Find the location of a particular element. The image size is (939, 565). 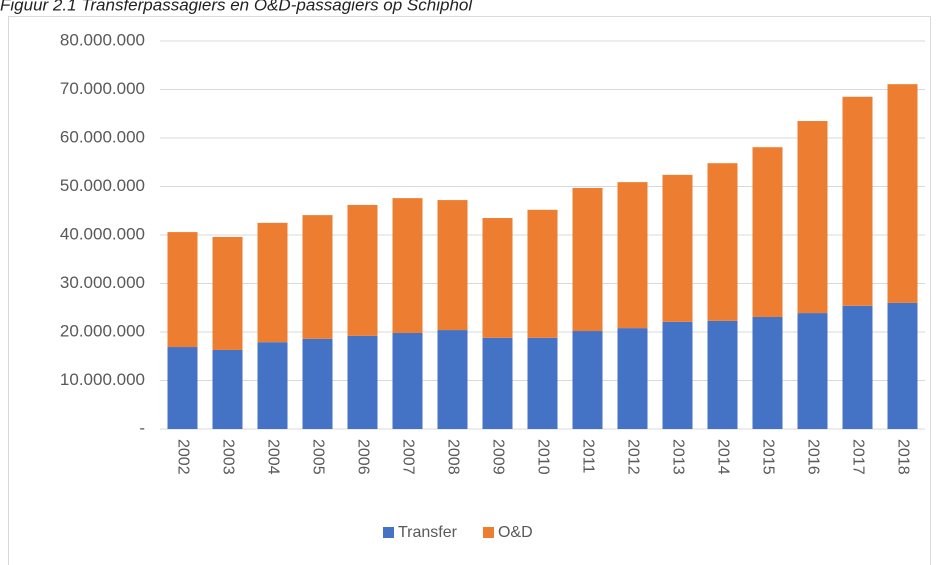

x-tick-label: 2002 is located at coordinates (182, 457).